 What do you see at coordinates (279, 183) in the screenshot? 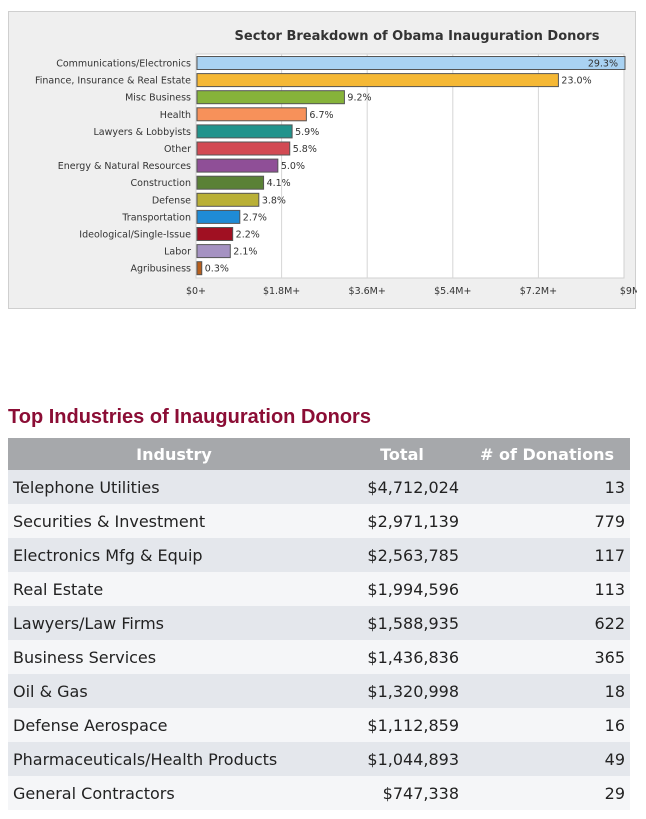
I see `data-label: 4.1%` at bounding box center [279, 183].